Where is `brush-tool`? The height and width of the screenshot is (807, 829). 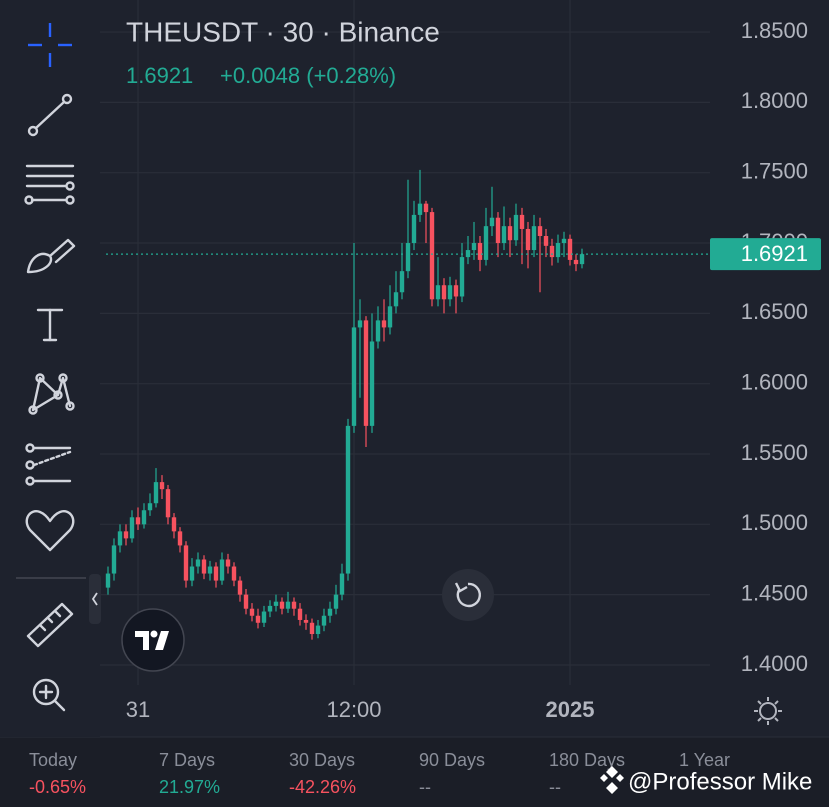
brush-tool is located at coordinates (51, 256).